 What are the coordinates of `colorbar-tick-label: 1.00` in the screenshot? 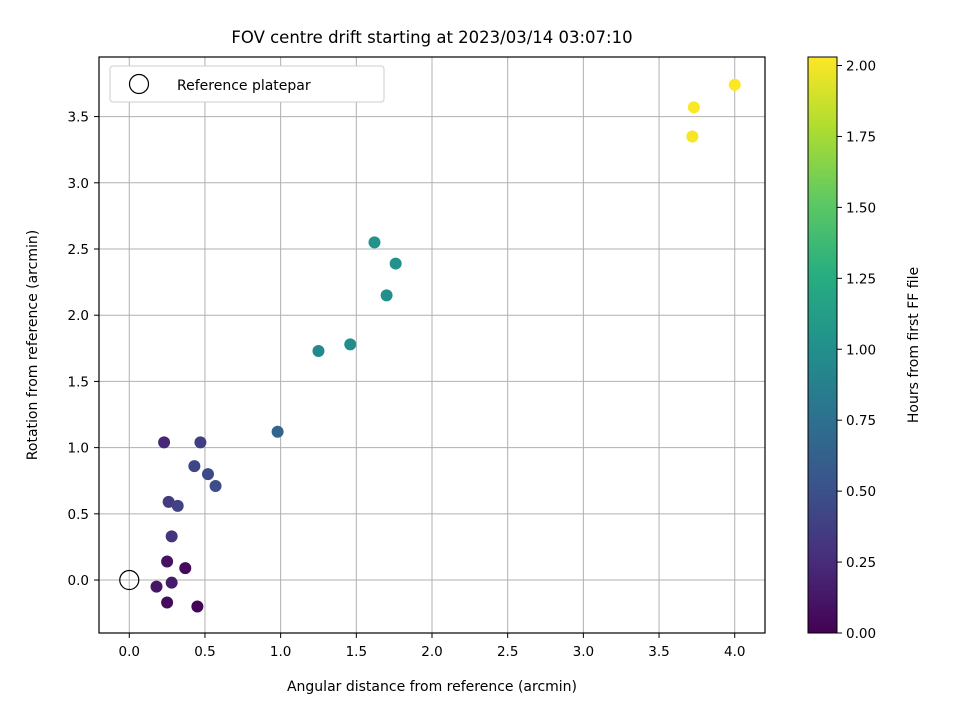 It's located at (861, 350).